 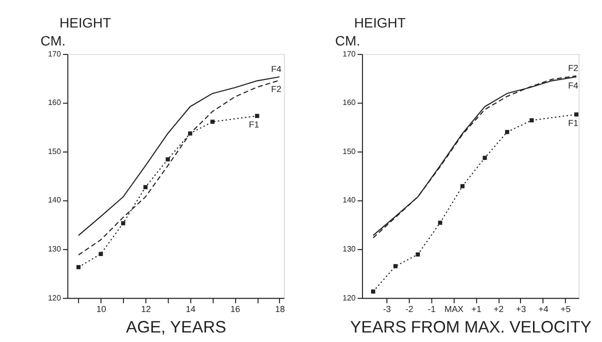 I want to click on x-tick-label: 16, so click(x=235, y=309).